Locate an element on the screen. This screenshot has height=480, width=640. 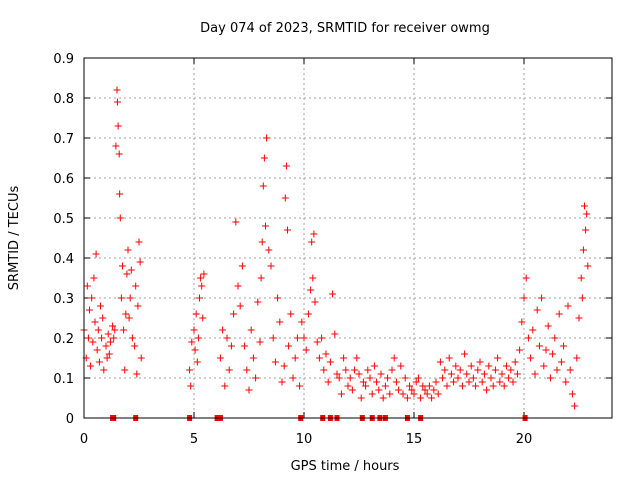
x-tick-label: 5 is located at coordinates (194, 439).